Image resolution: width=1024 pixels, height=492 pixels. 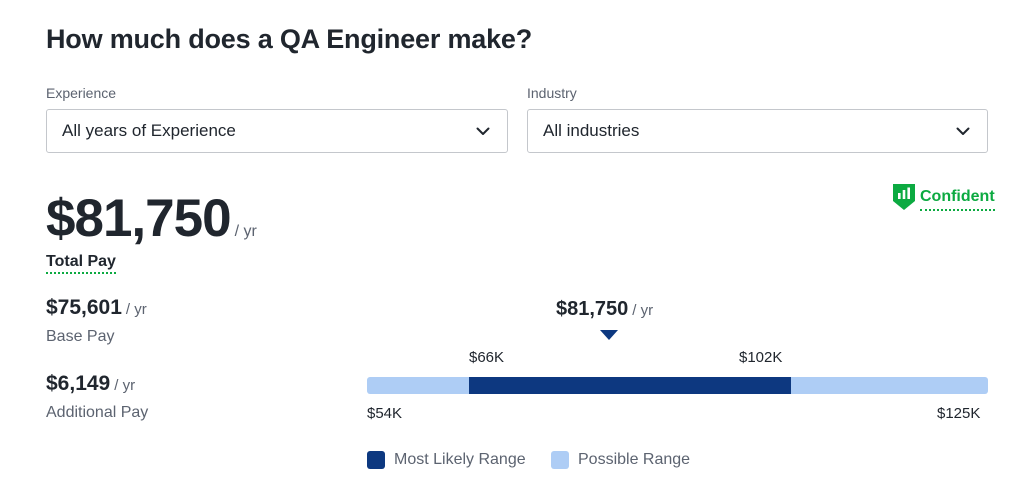 I want to click on experience-label: Experience, so click(x=81, y=93).